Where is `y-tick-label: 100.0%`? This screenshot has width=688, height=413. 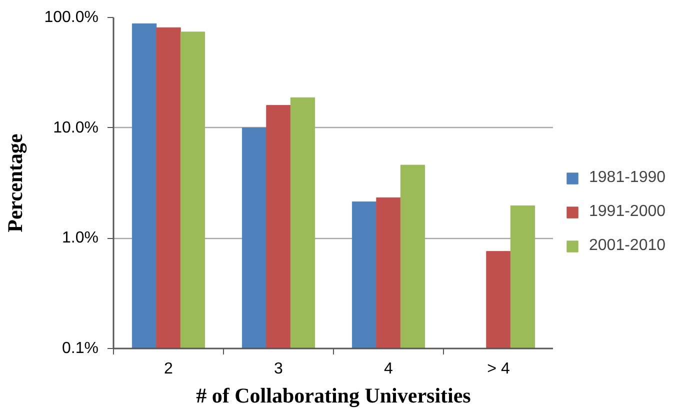 y-tick-label: 100.0% is located at coordinates (71, 17).